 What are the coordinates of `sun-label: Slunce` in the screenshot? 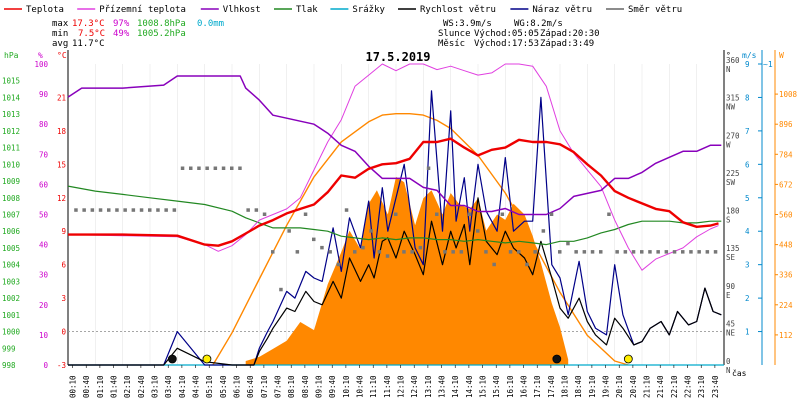 It's located at (454, 34).